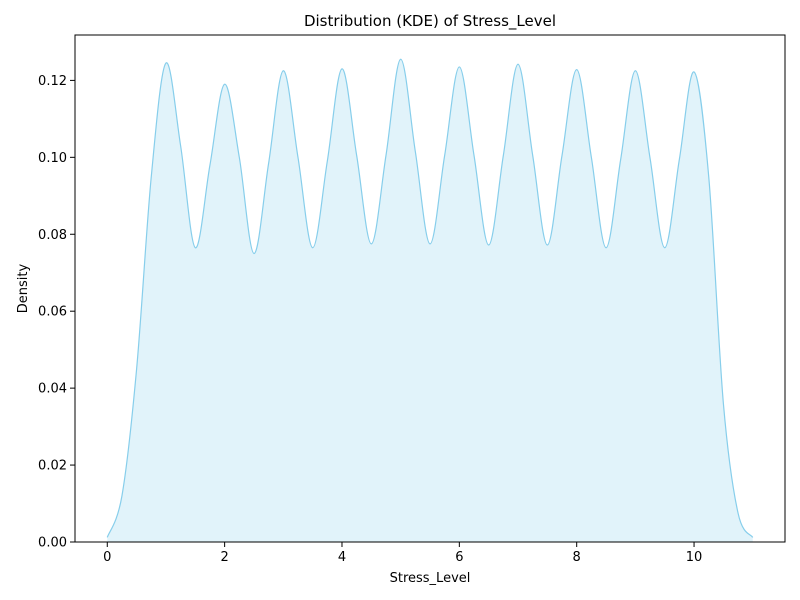  I want to click on y-tick-label: 0.00, so click(52, 543).